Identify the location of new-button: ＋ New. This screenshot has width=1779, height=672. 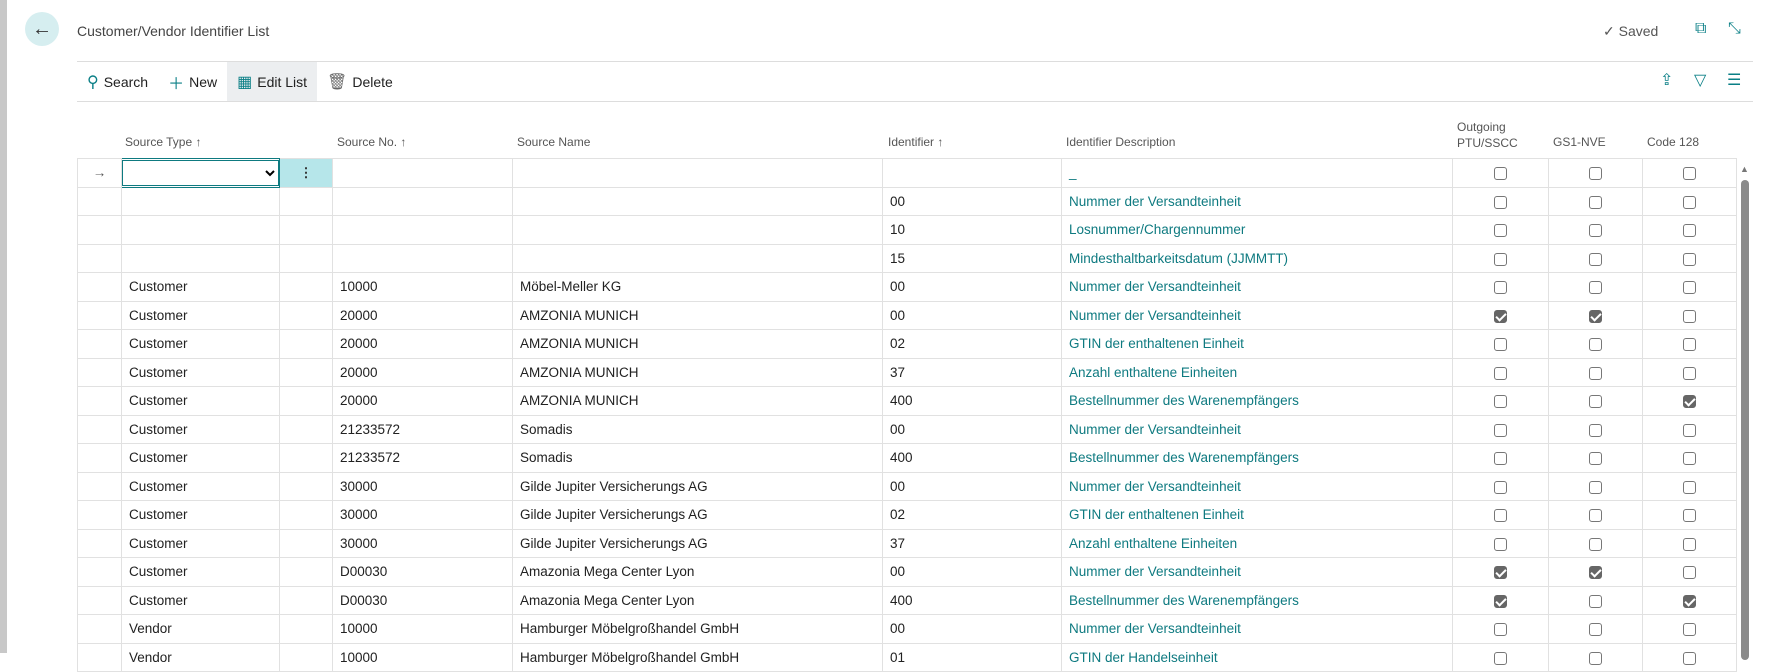
(192, 81).